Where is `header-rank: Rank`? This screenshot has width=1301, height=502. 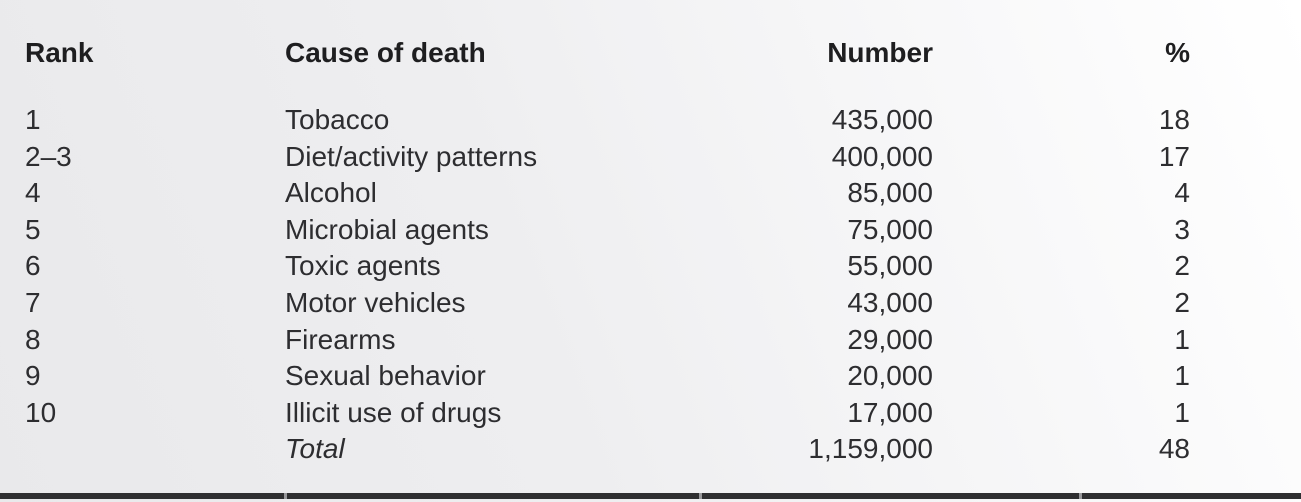 header-rank: Rank is located at coordinates (59, 52).